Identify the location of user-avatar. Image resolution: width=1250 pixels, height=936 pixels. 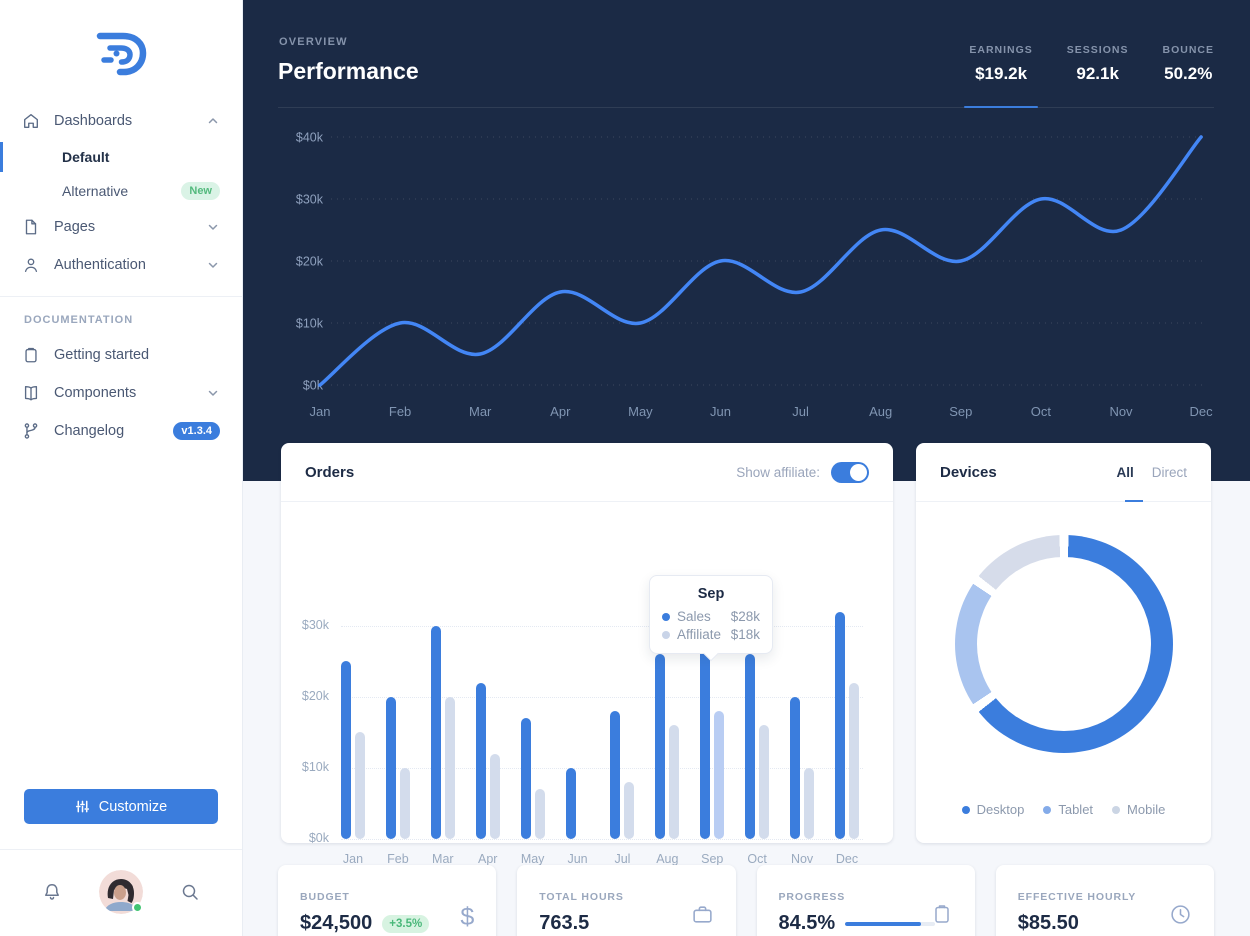
(121, 892).